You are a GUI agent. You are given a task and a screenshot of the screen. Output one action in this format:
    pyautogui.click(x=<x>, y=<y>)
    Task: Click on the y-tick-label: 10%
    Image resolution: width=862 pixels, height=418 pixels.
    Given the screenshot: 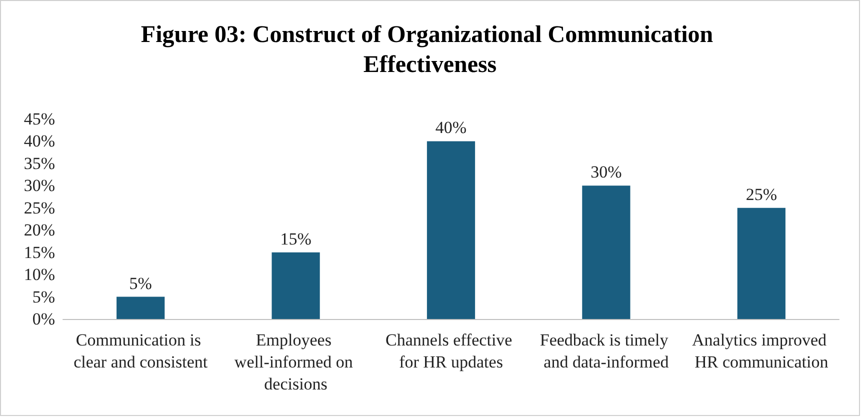 What is the action you would take?
    pyautogui.click(x=39, y=274)
    